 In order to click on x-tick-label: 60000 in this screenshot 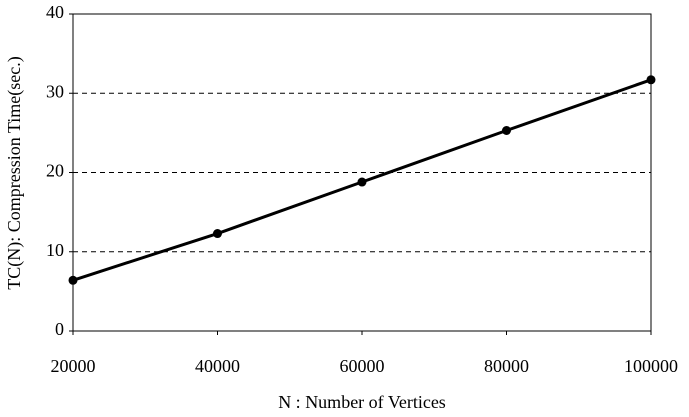, I will do `click(362, 366)`.